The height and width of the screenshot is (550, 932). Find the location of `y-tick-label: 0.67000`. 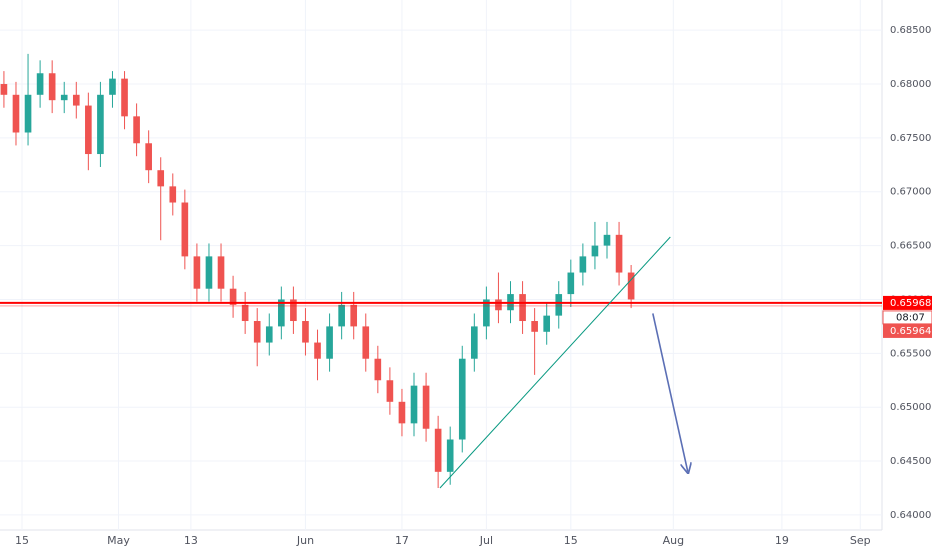

y-tick-label: 0.67000 is located at coordinates (910, 192).